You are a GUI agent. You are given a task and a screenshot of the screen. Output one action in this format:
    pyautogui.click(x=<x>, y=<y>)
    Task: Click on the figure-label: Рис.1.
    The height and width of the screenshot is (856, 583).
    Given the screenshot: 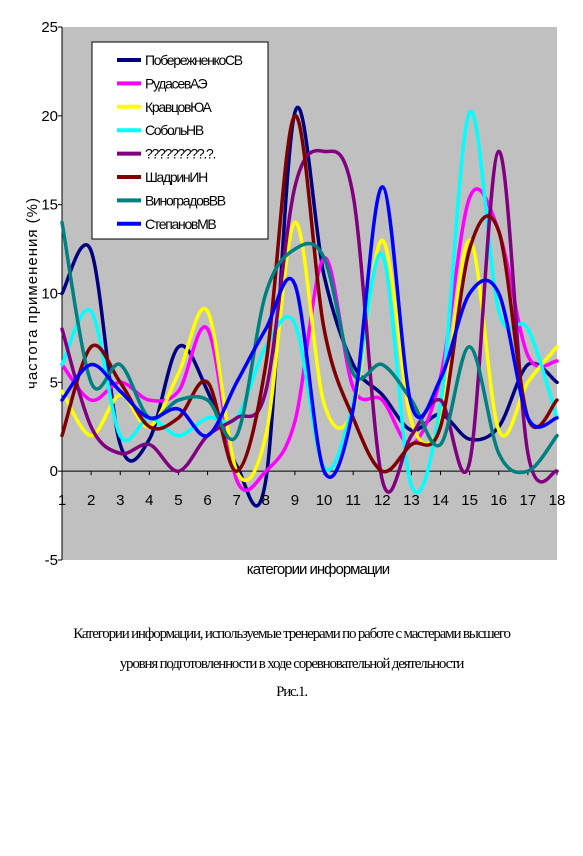 What is the action you would take?
    pyautogui.click(x=292, y=692)
    